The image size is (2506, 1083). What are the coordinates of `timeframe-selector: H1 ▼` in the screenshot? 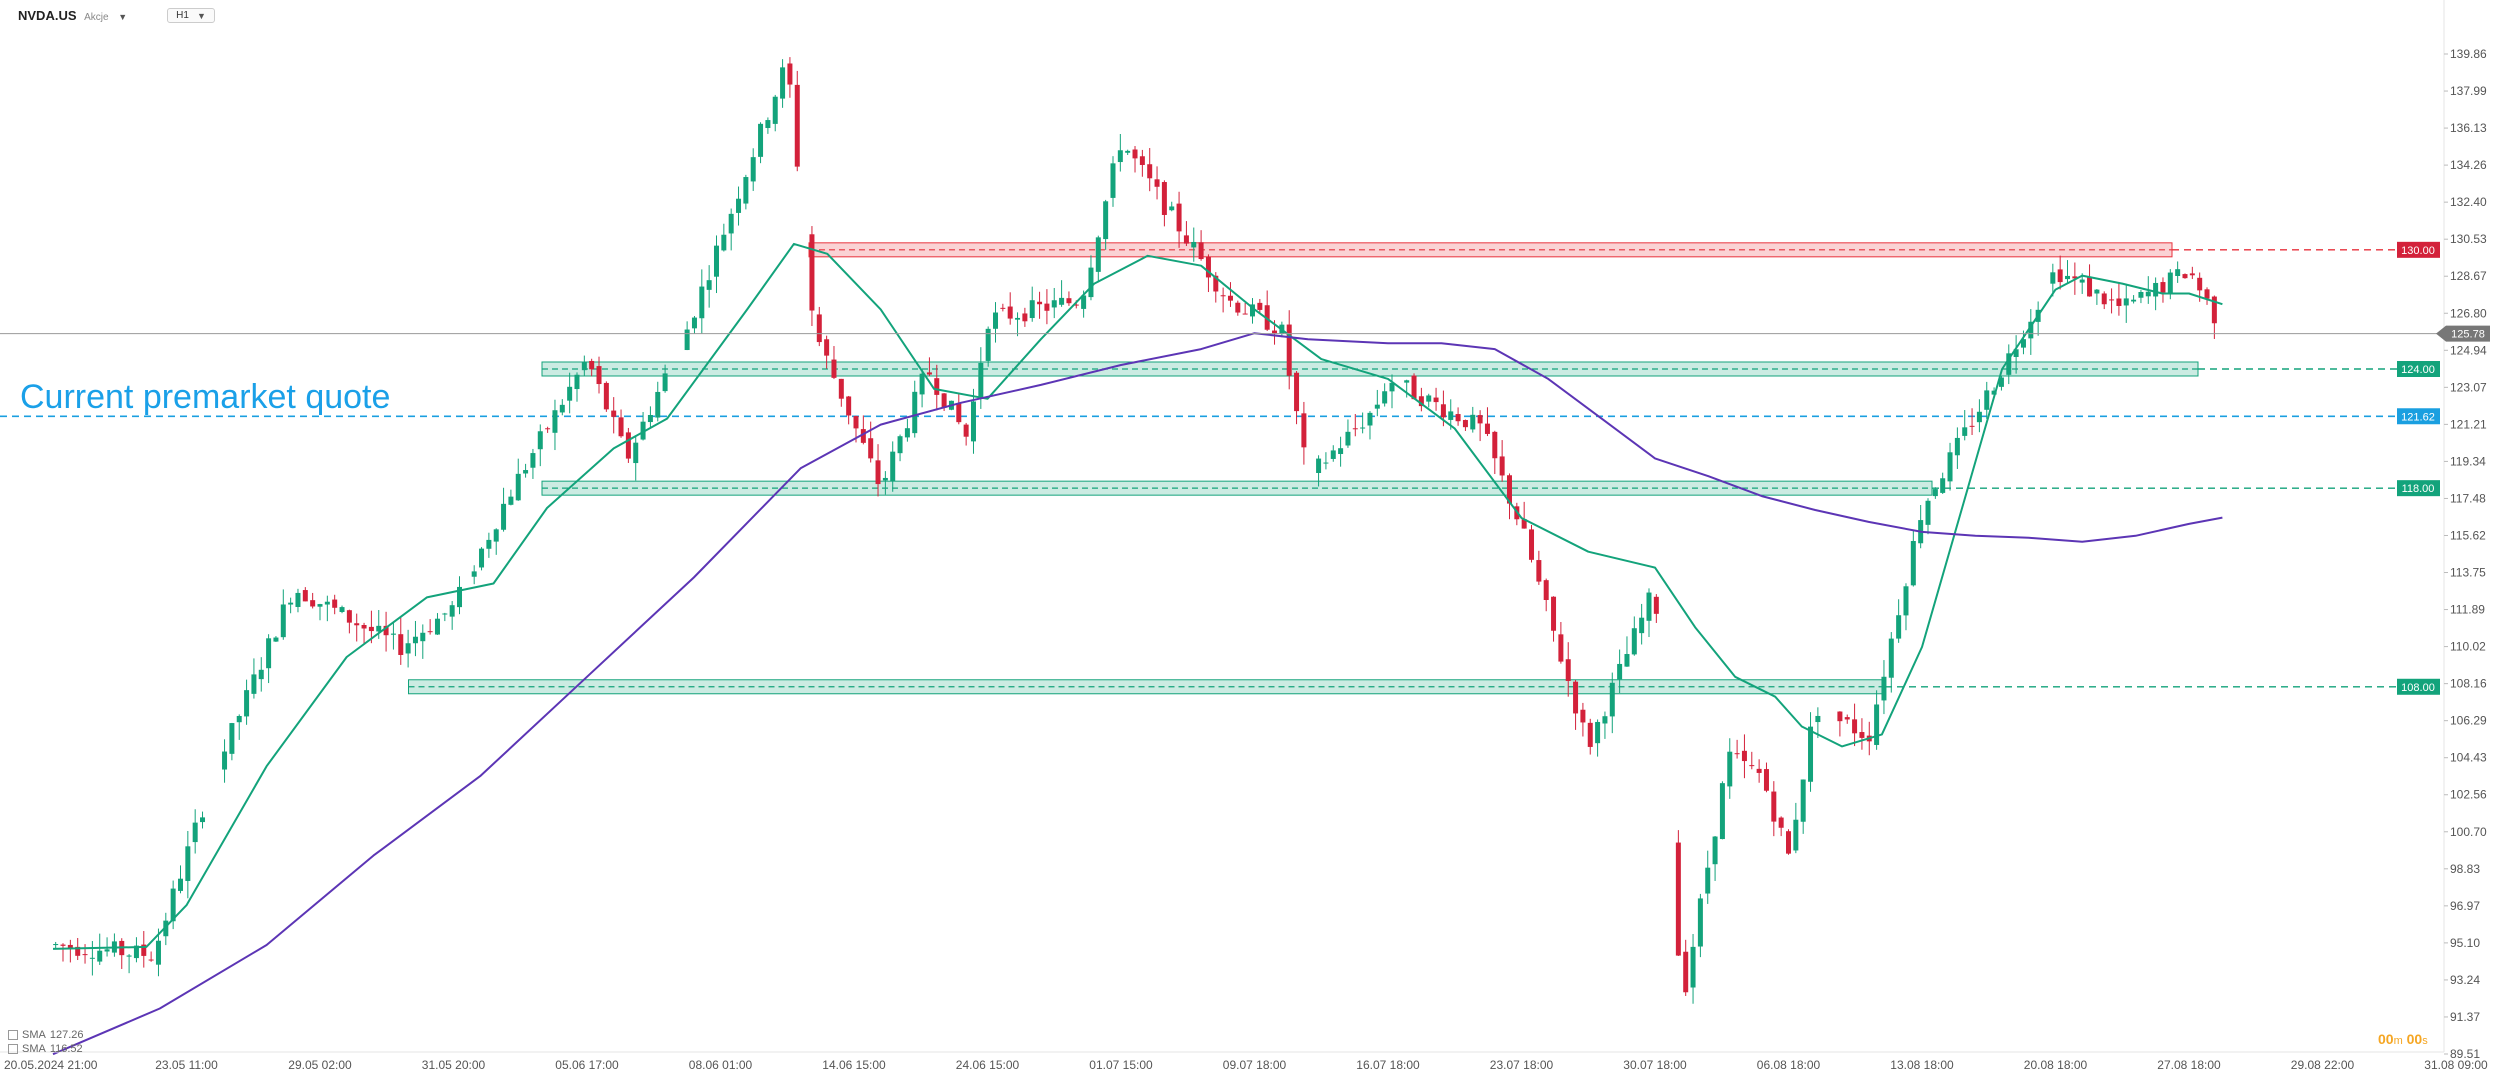 It's located at (191, 15).